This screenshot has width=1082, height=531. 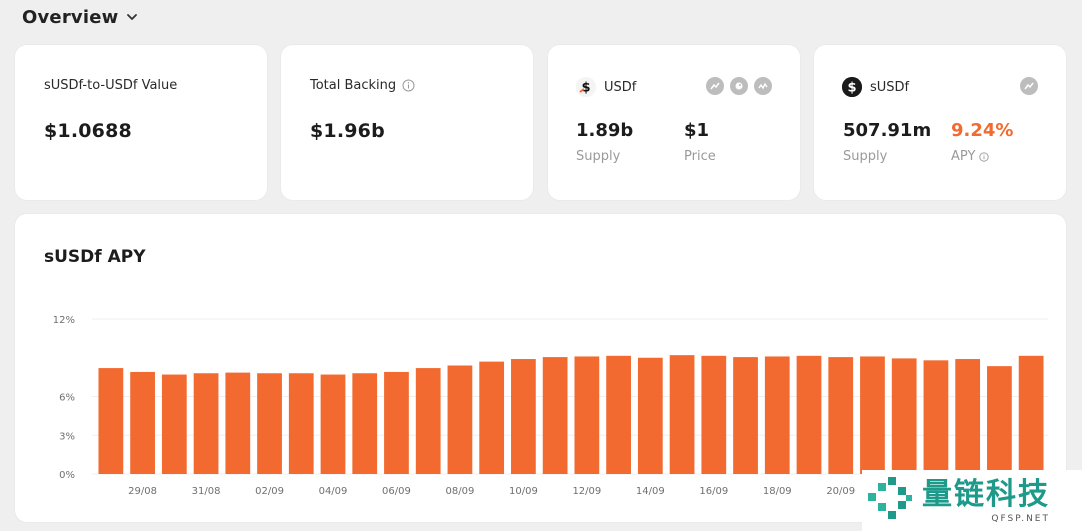 I want to click on susdf-card: $ sUSDf 507.91m Supply 9.24% APY, so click(x=940, y=122).